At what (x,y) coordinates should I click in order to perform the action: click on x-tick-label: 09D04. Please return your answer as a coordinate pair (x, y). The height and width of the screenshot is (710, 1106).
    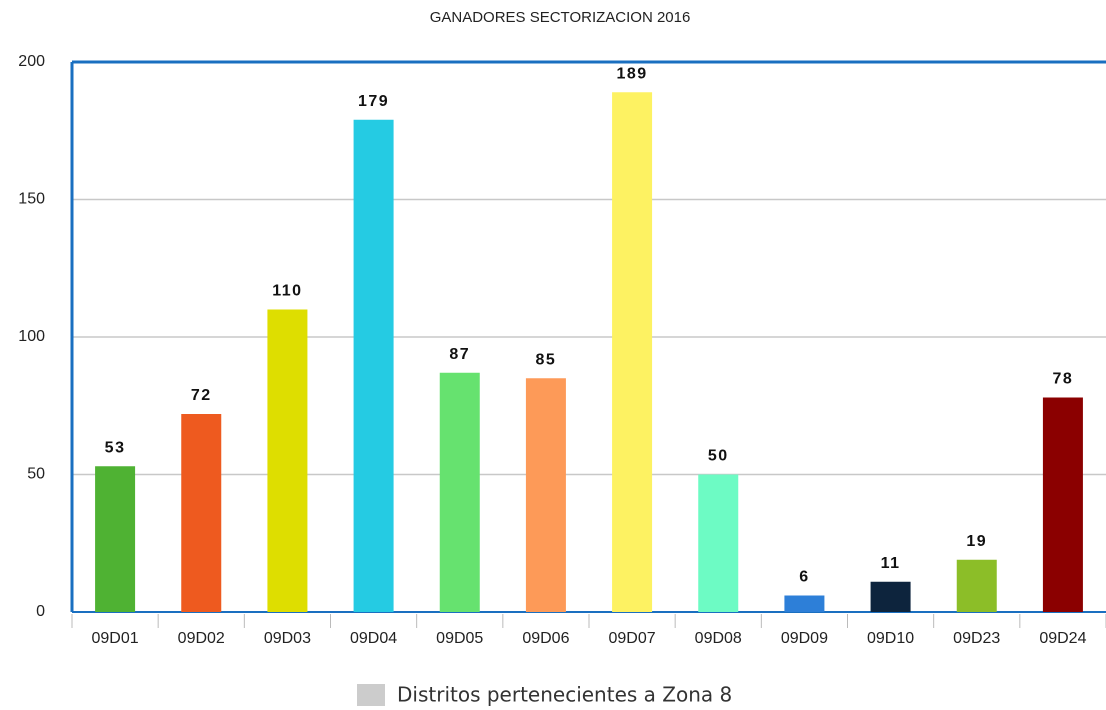
    Looking at the image, I should click on (373, 638).